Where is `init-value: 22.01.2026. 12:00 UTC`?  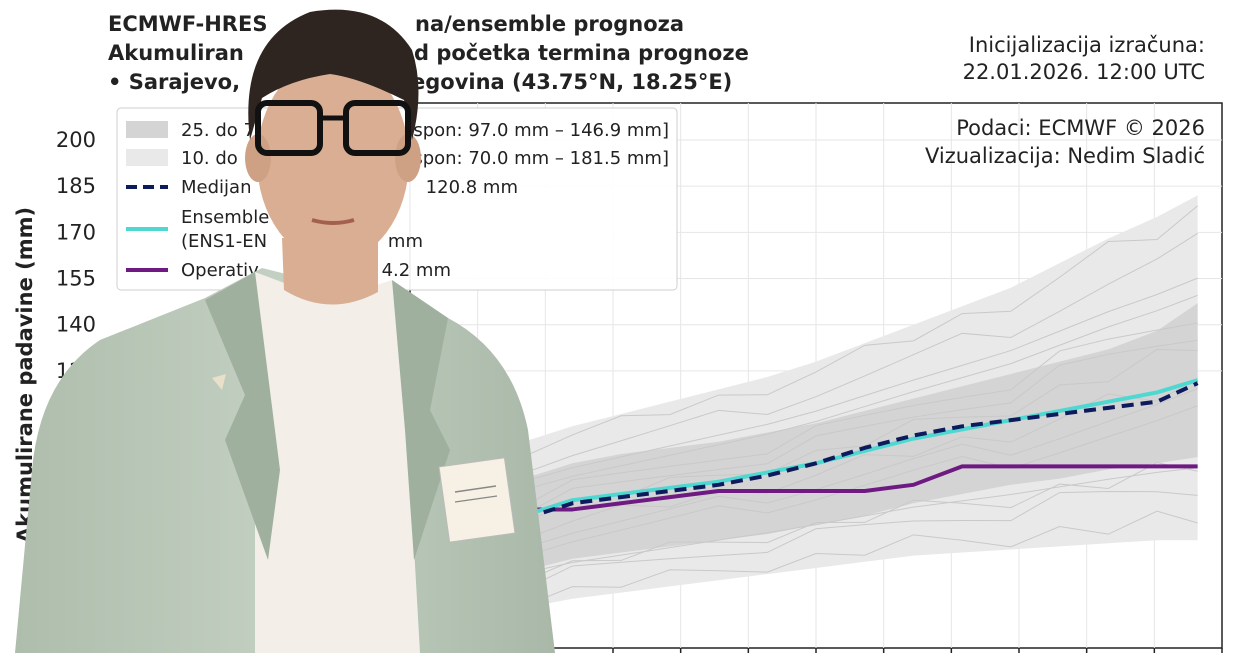 init-value: 22.01.2026. 12:00 UTC is located at coordinates (1084, 72).